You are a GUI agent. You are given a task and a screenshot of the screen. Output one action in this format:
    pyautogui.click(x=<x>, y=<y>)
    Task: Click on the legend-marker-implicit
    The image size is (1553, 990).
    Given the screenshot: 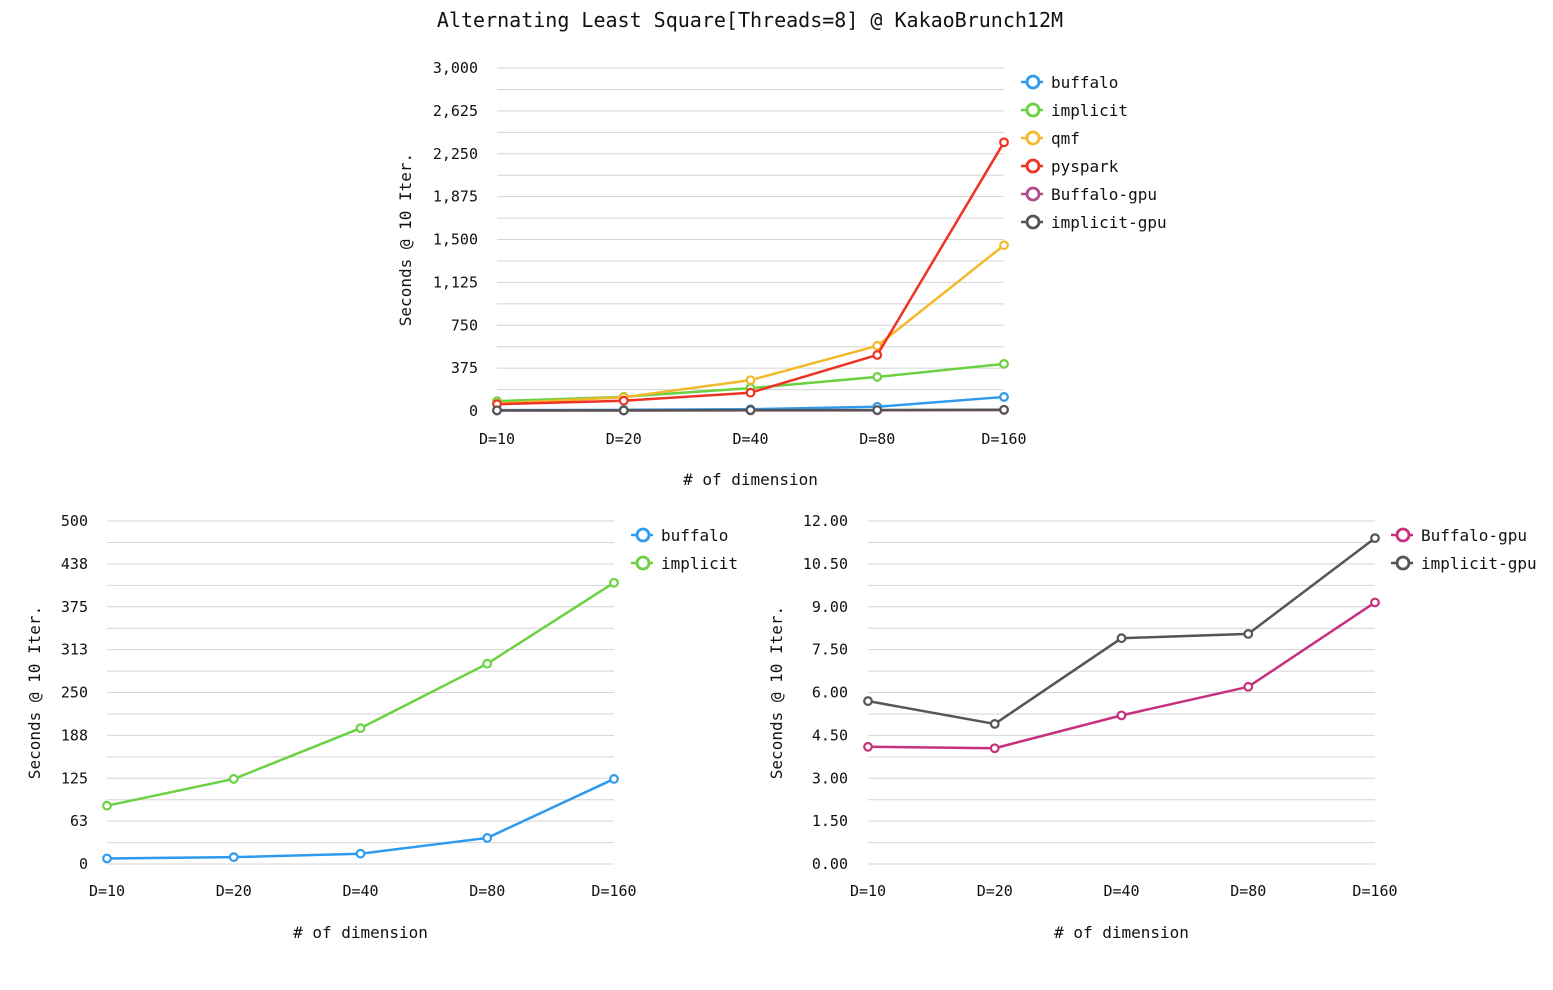 What is the action you would take?
    pyautogui.click(x=643, y=563)
    